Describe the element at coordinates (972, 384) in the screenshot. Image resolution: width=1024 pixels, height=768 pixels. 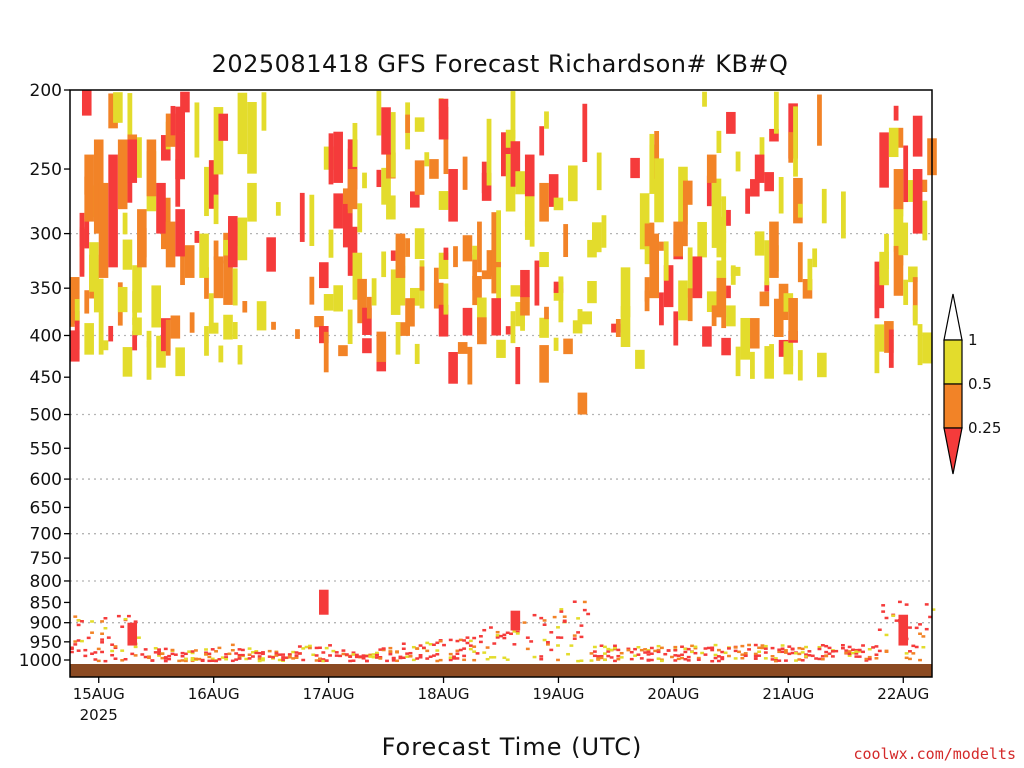
I see `colorbar-legend: 1 0.5 0.25` at that location.